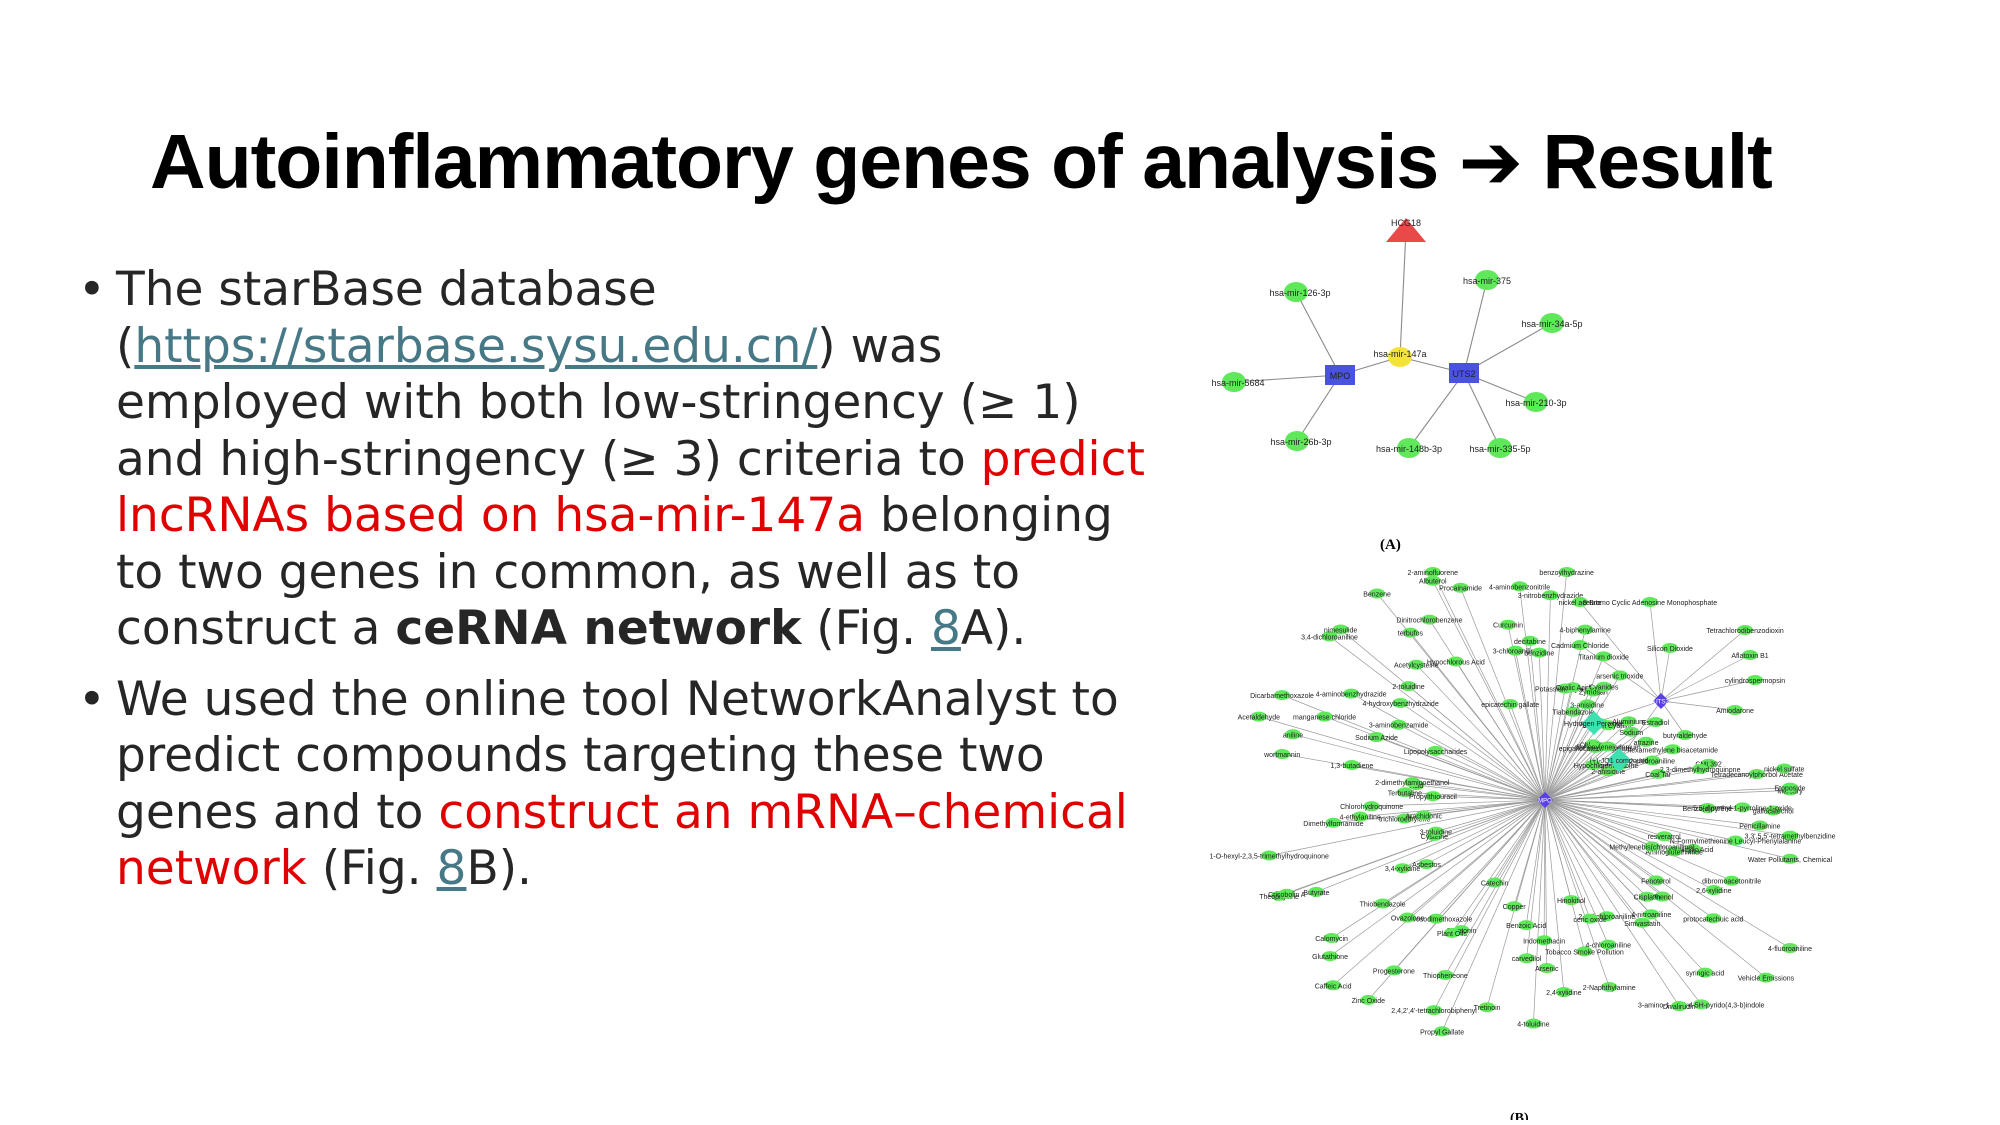 This screenshot has width=2000, height=1125. Describe the element at coordinates (1429, 621) in the screenshot. I see `compound-label: Dinitrochlorobenzene` at that location.